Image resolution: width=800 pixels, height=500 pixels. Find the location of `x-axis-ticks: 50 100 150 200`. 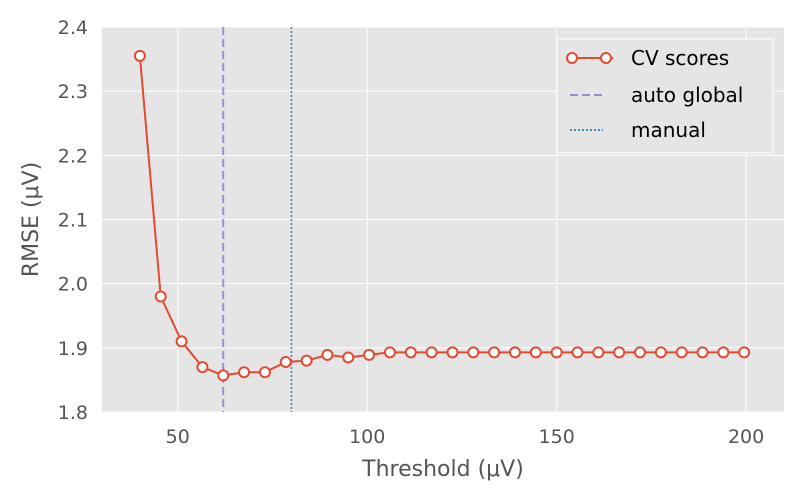

x-axis-ticks: 50 100 150 200 is located at coordinates (465, 437).